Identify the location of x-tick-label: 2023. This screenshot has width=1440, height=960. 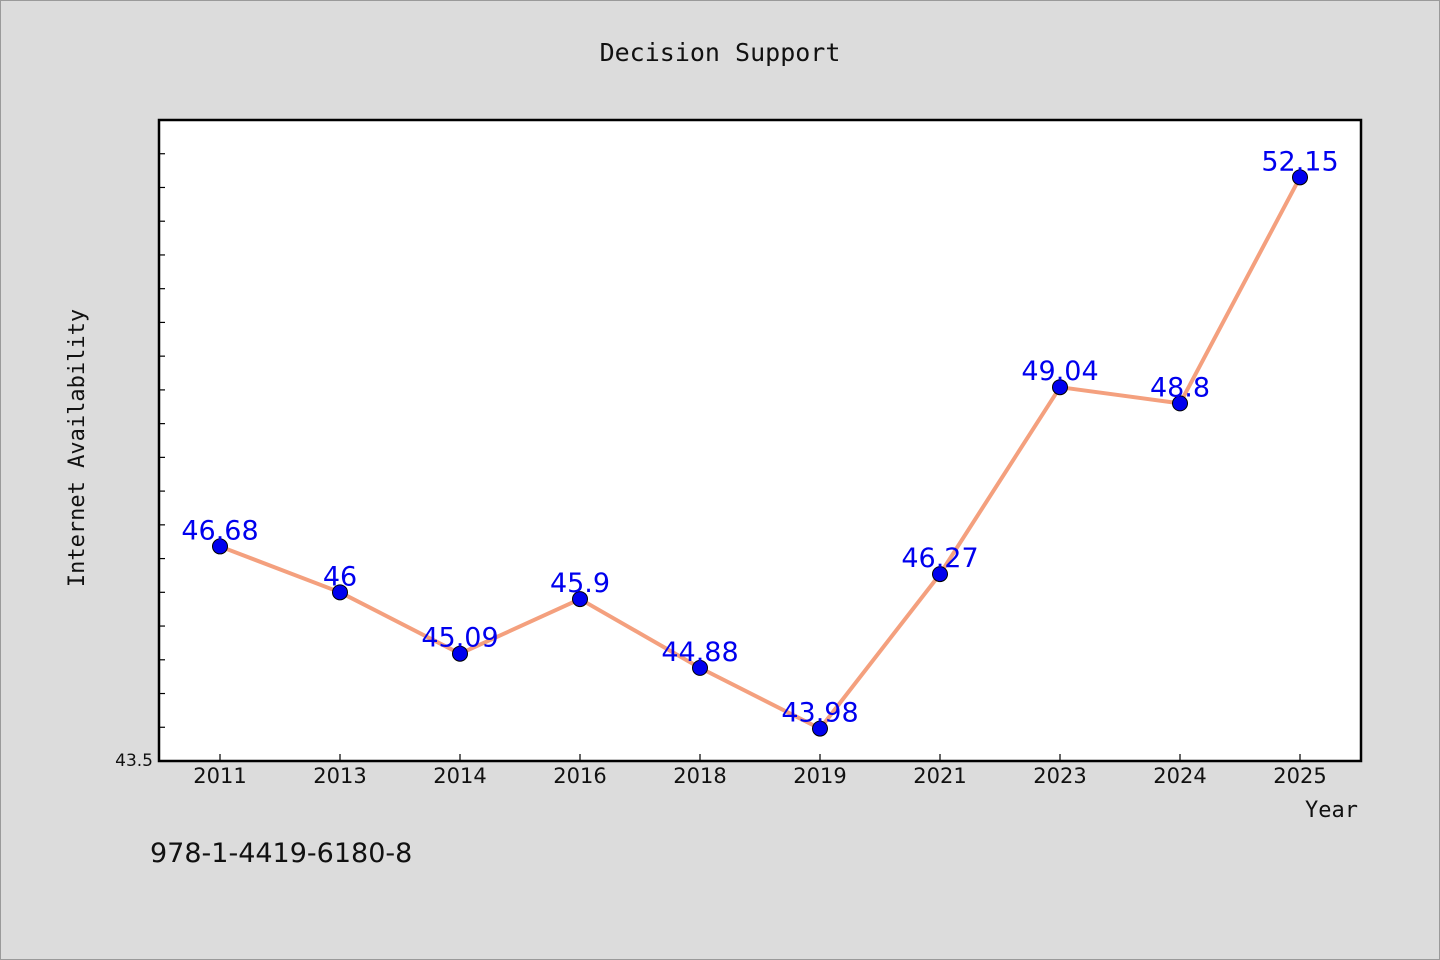
(1059, 776).